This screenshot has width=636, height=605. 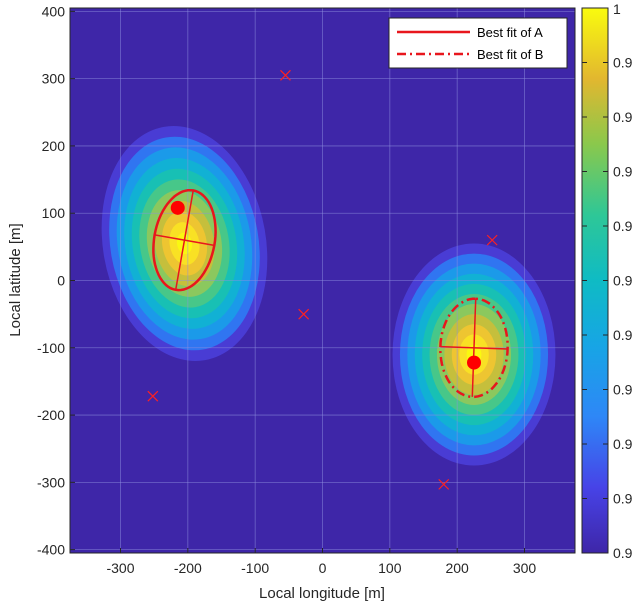 What do you see at coordinates (623, 444) in the screenshot?
I see `colorbar-tick-label-8: 0.9` at bounding box center [623, 444].